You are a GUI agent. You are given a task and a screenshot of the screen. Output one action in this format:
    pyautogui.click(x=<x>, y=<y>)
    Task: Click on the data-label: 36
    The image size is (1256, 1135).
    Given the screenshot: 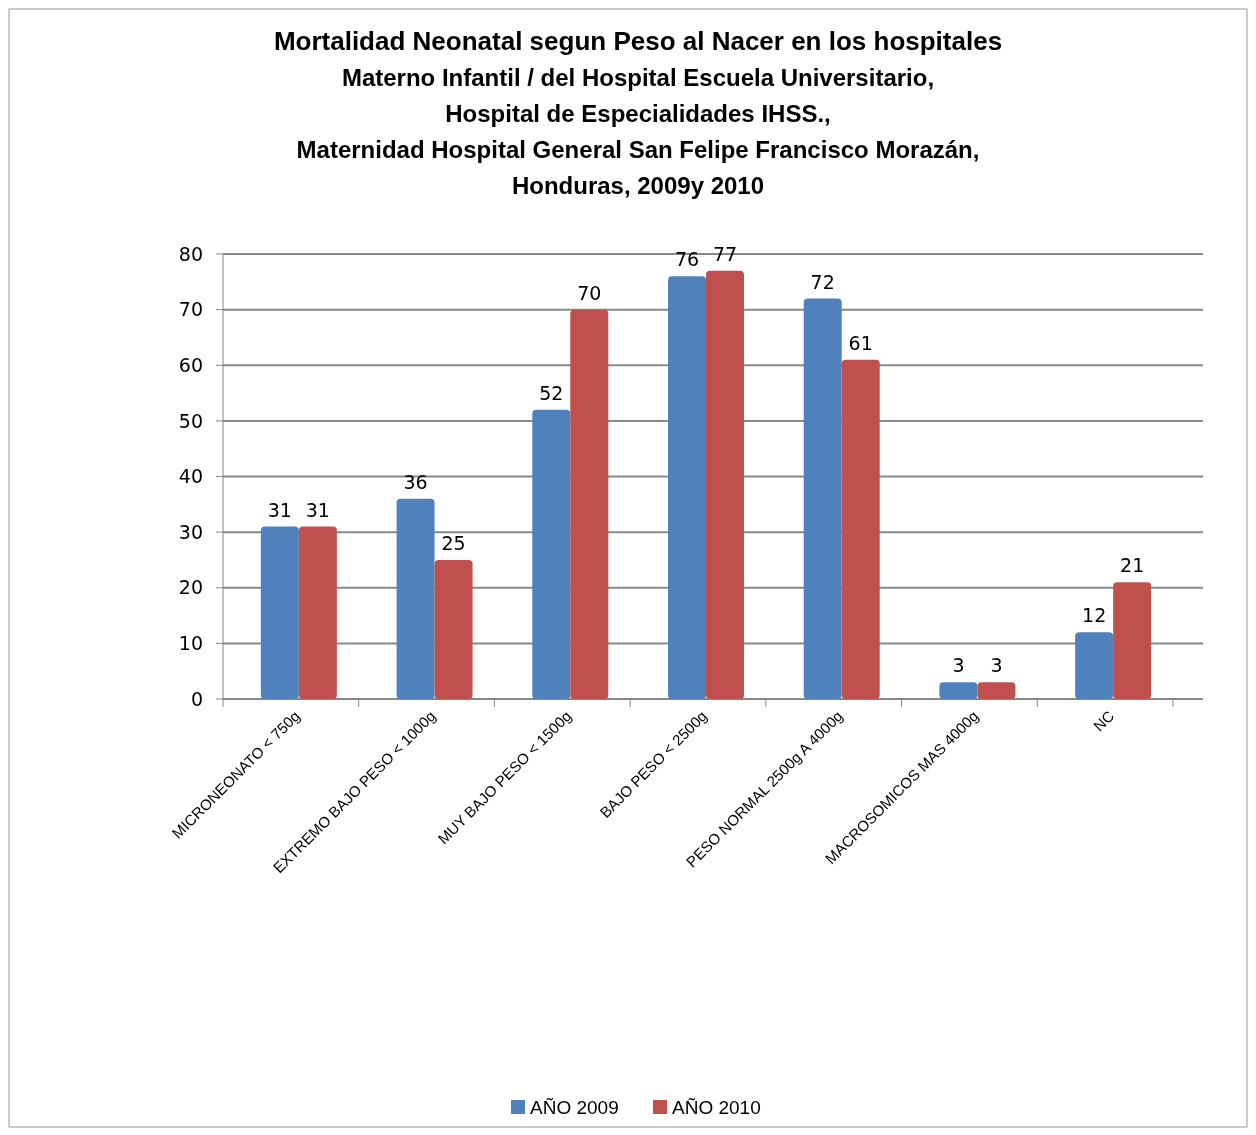 What is the action you would take?
    pyautogui.click(x=415, y=481)
    